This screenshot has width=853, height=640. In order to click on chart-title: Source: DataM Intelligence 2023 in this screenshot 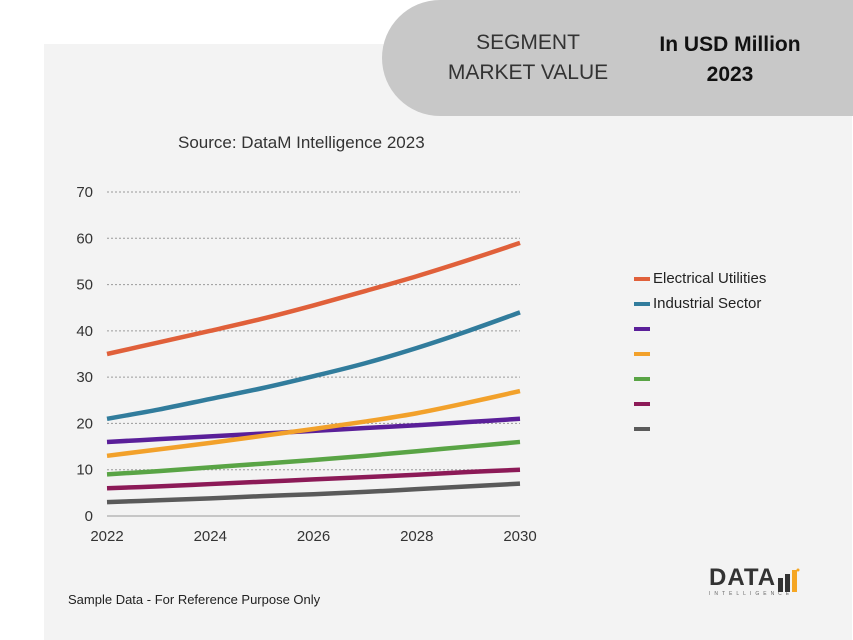, I will do `click(301, 142)`.